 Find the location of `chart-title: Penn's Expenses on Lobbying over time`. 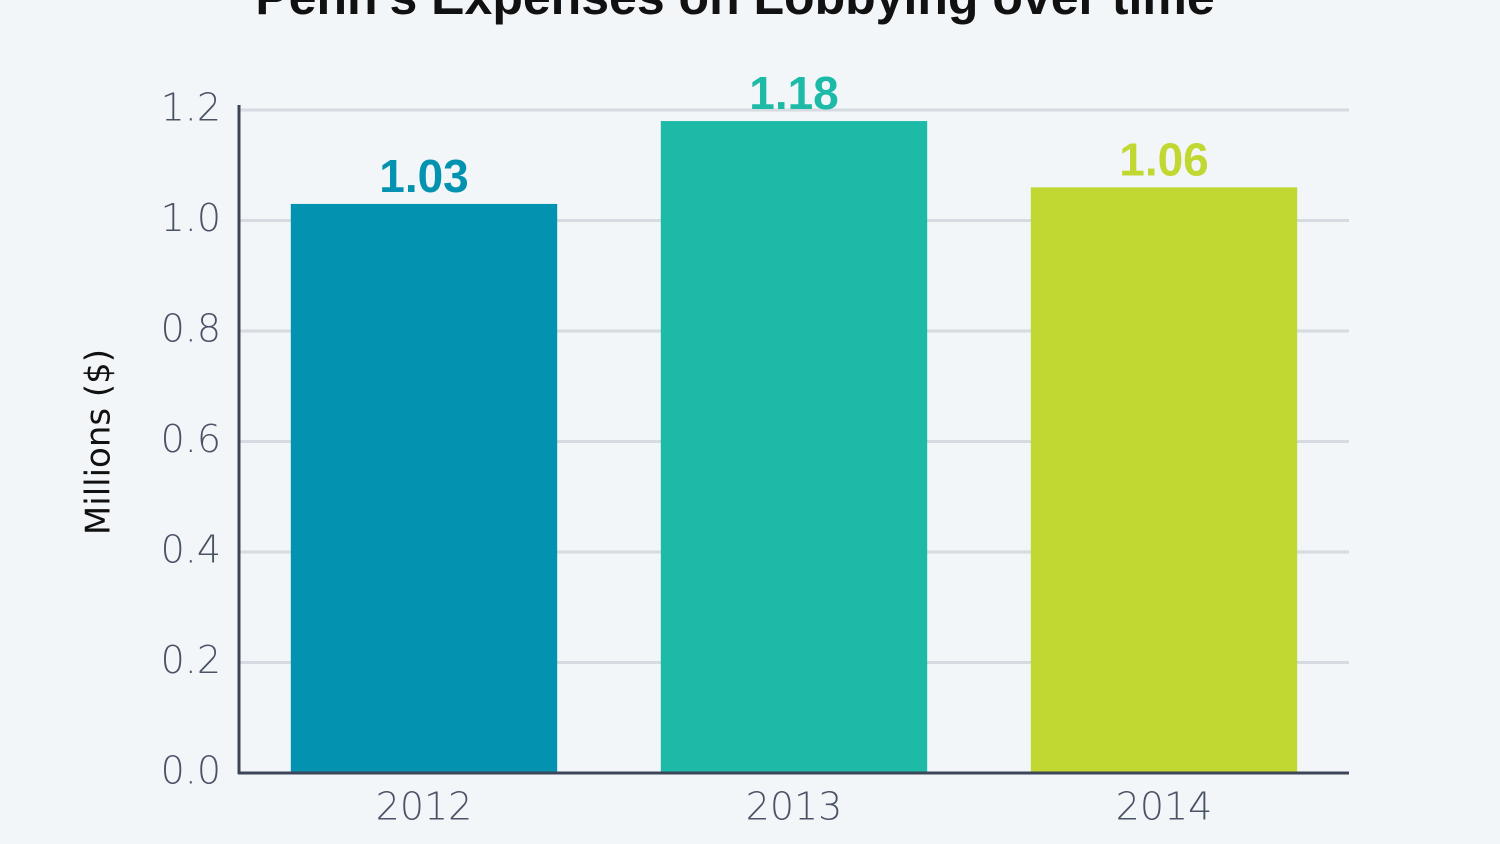

chart-title: Penn's Expenses on Lobbying over time is located at coordinates (734, 12).